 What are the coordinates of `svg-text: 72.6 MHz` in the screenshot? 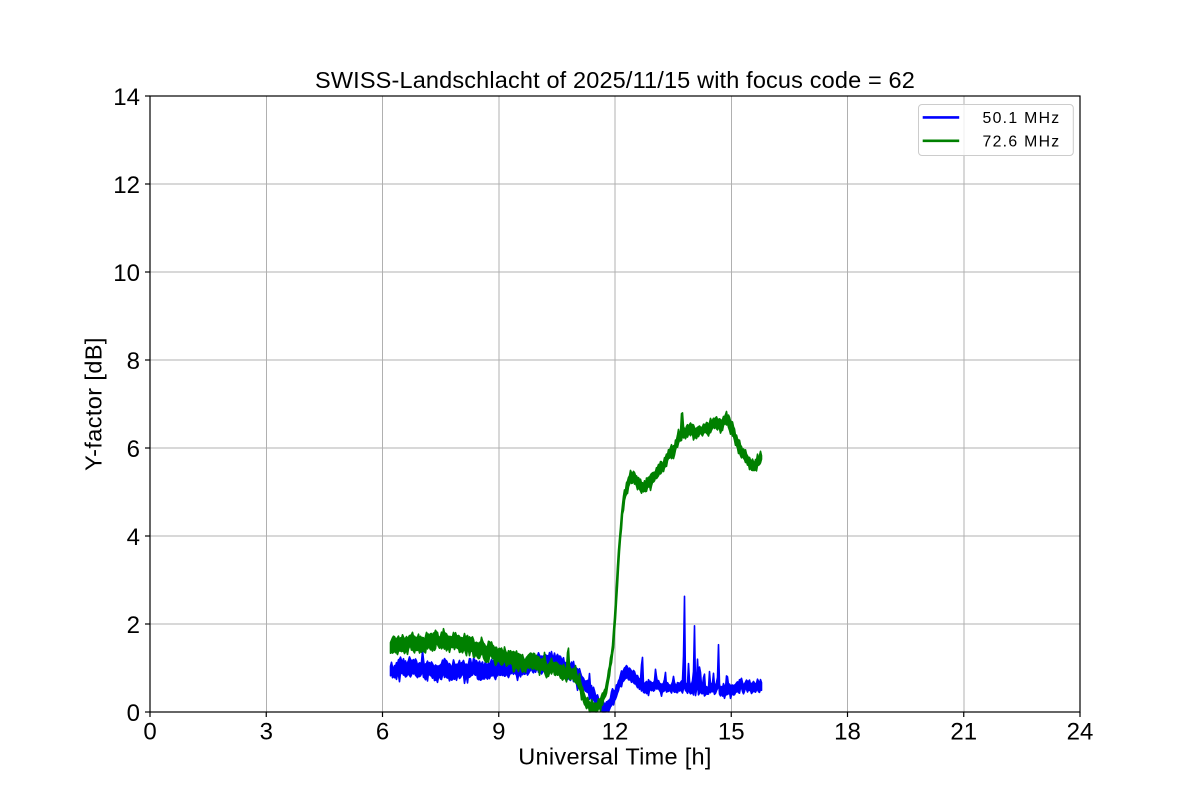 It's located at (1022, 141).